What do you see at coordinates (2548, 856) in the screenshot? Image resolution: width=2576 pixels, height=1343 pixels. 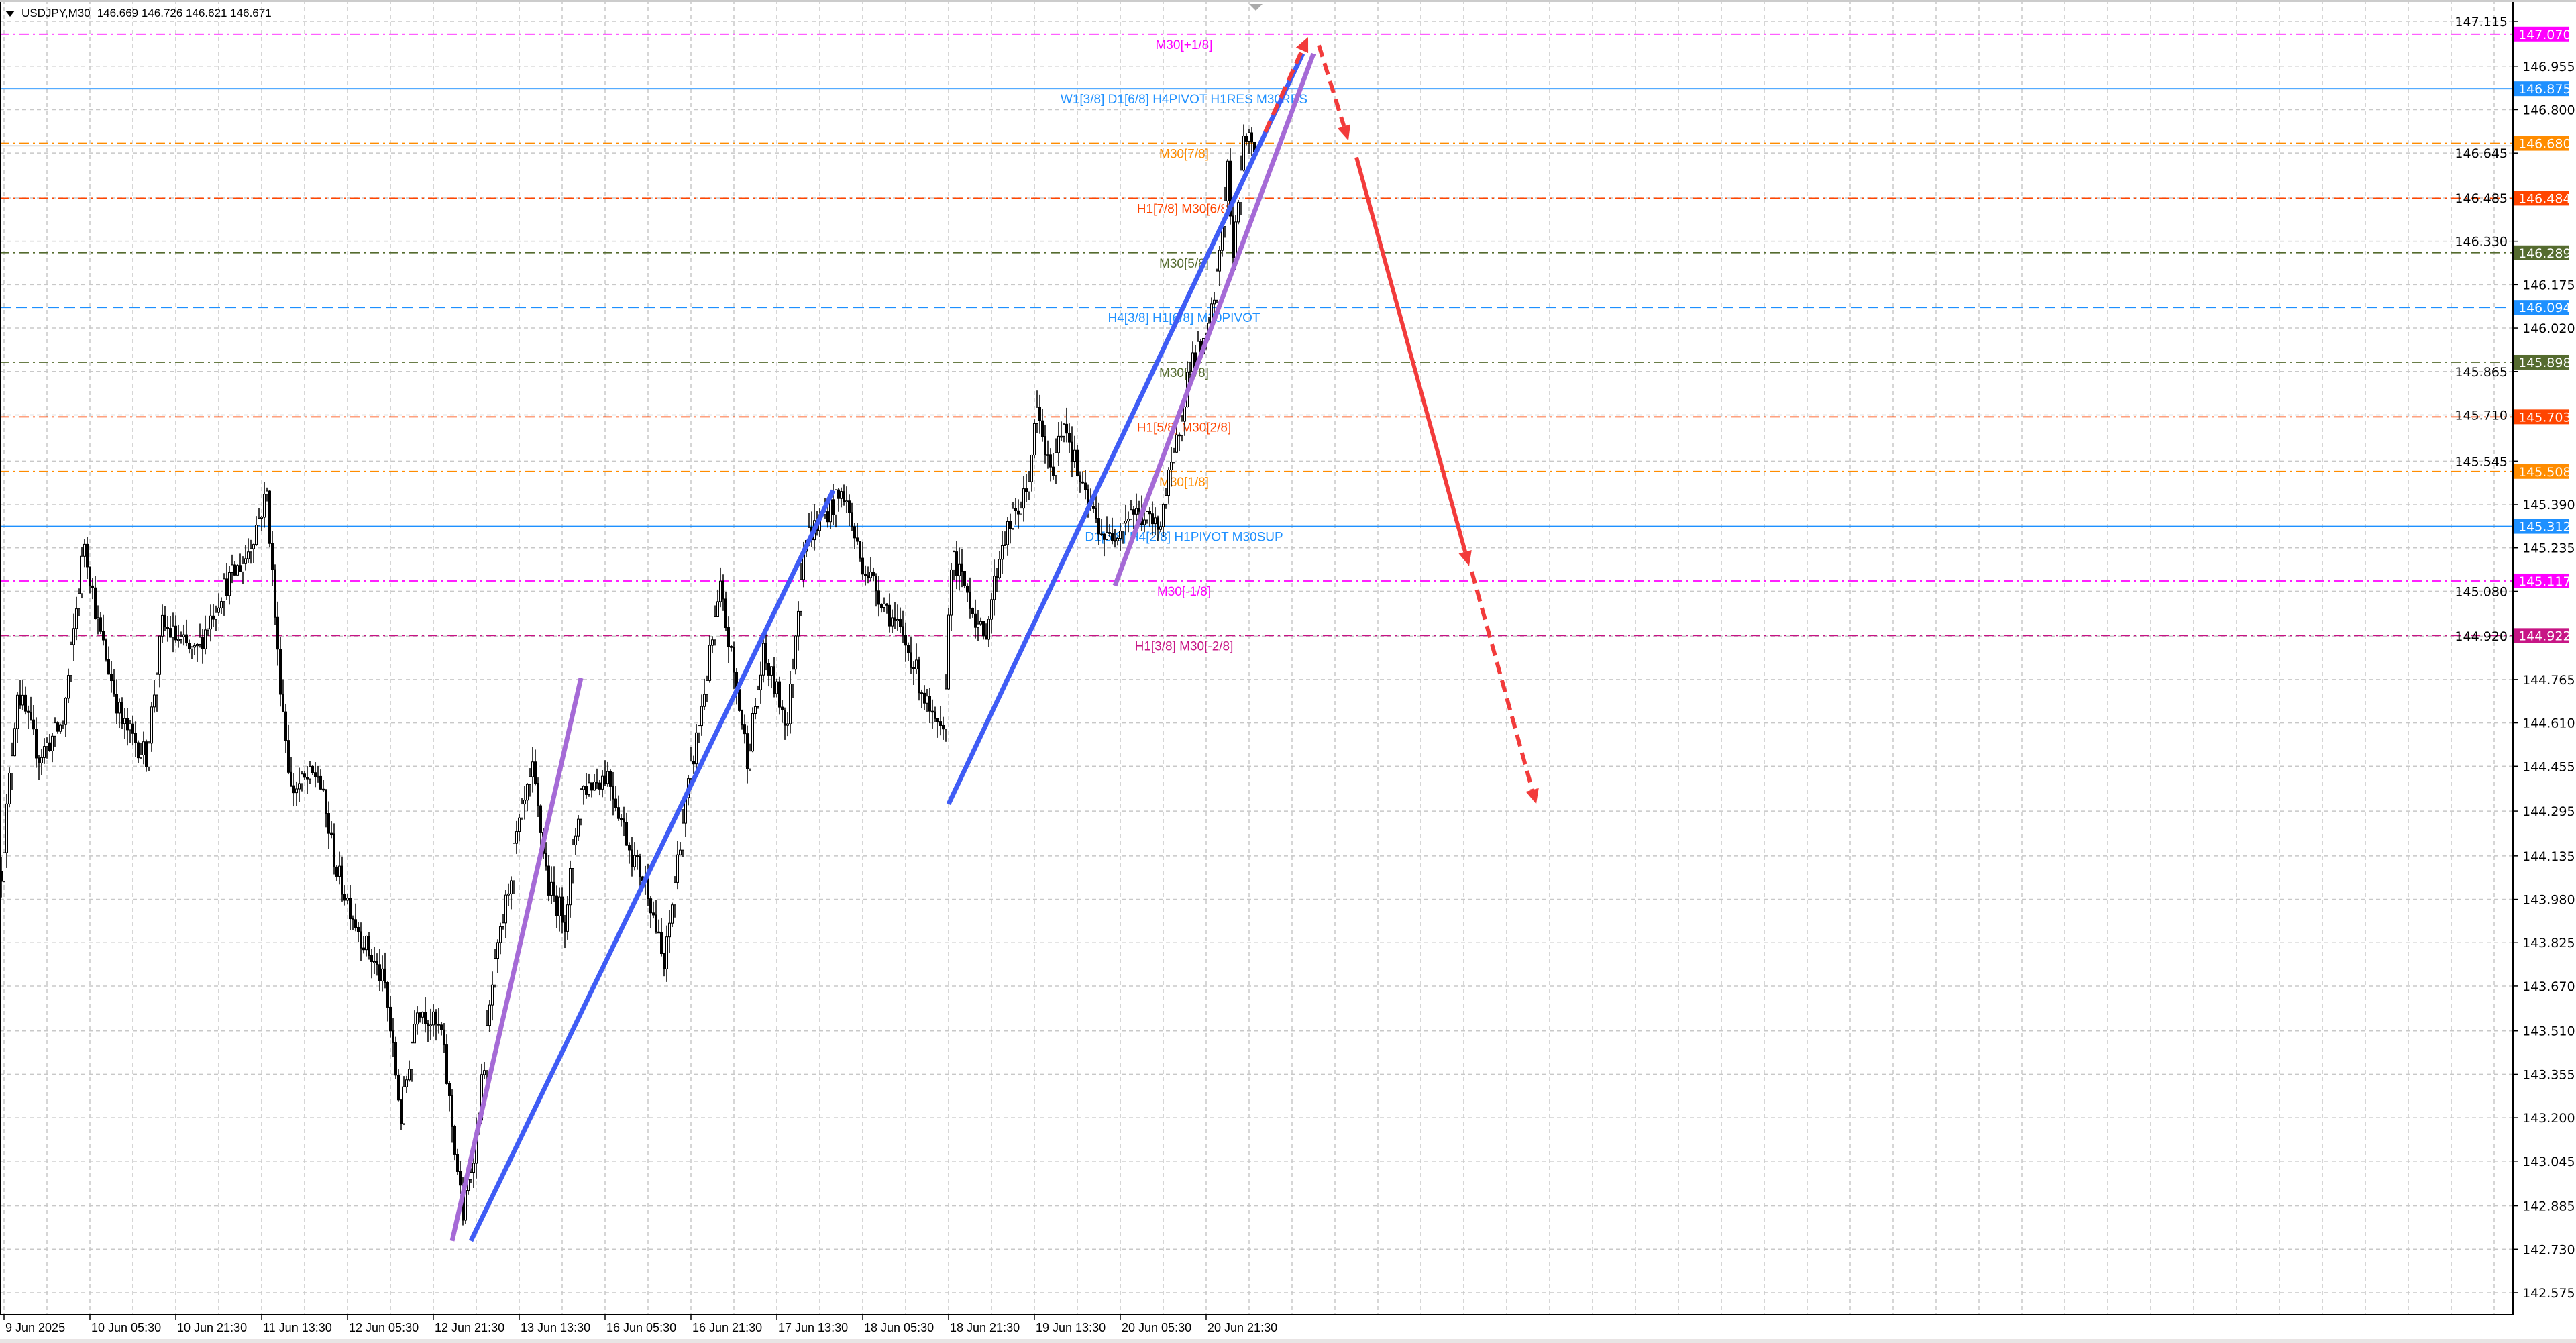 I see `y-tick-label: 144.135` at bounding box center [2548, 856].